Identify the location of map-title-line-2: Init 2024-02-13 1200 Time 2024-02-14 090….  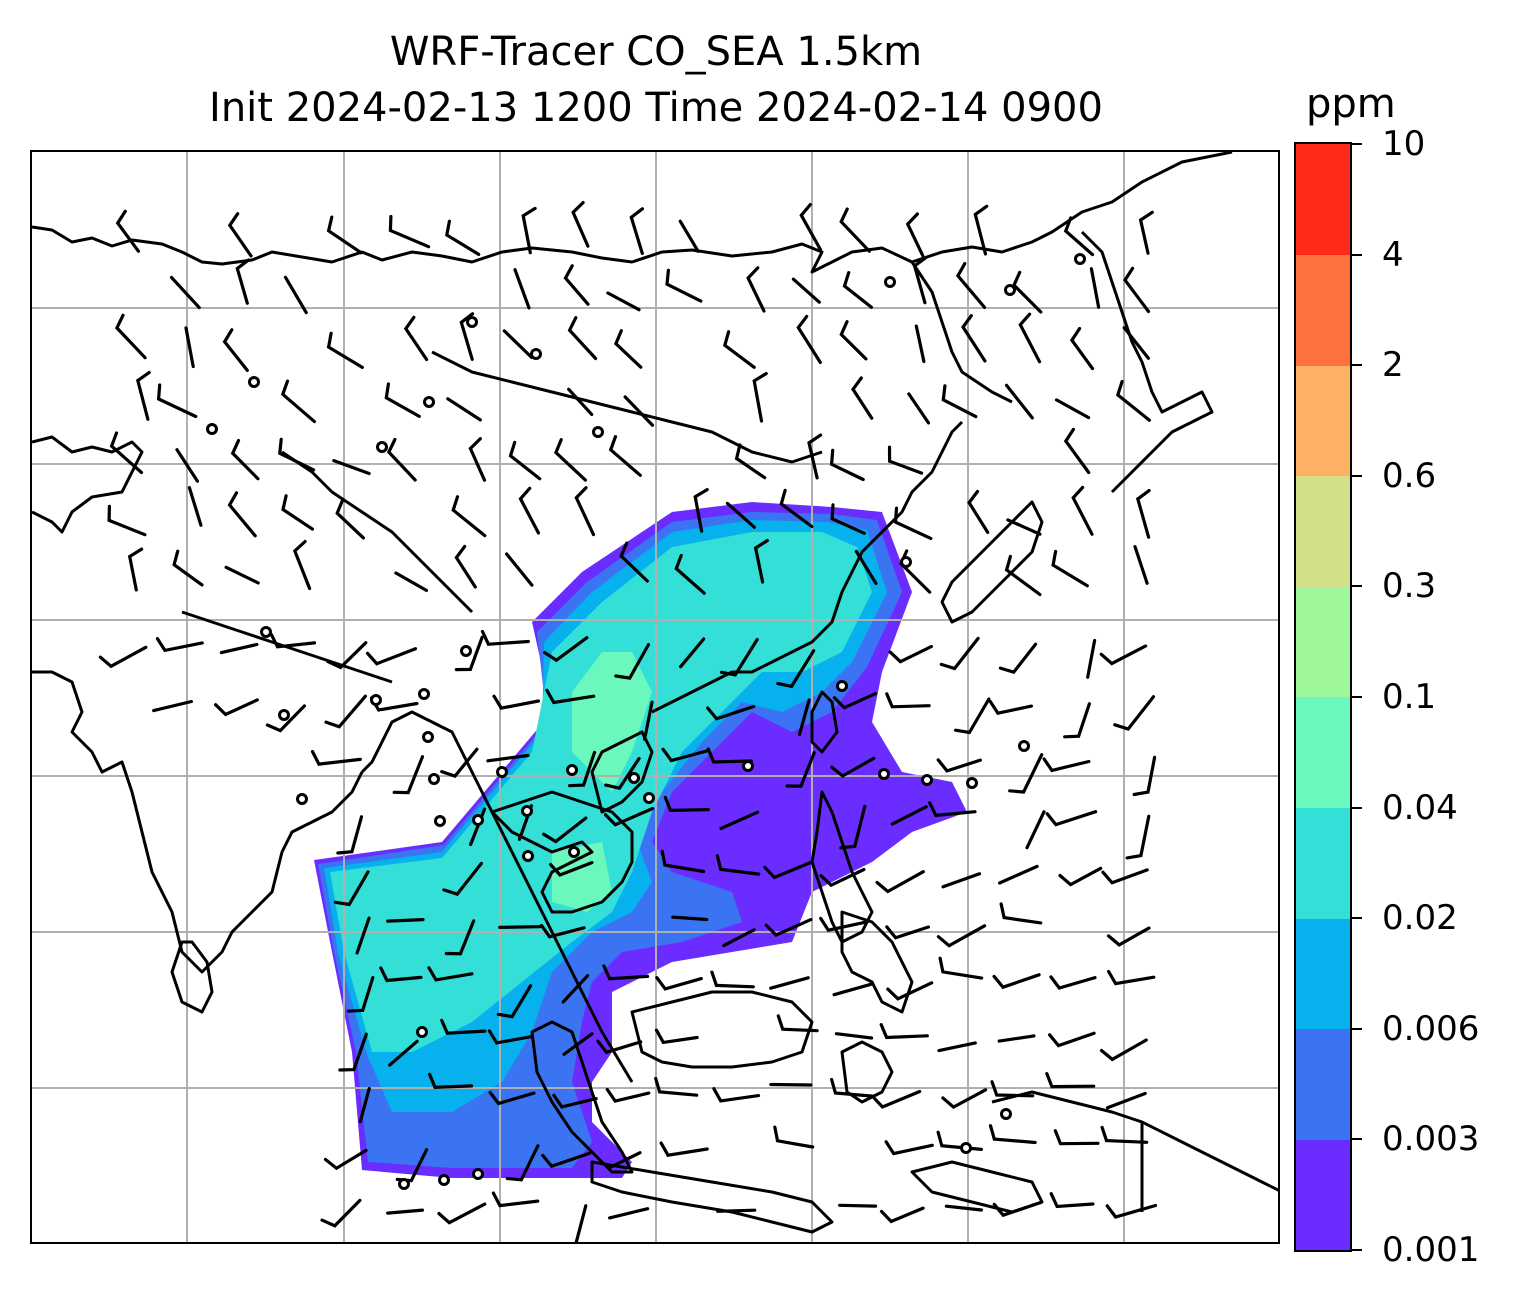
(656, 108).